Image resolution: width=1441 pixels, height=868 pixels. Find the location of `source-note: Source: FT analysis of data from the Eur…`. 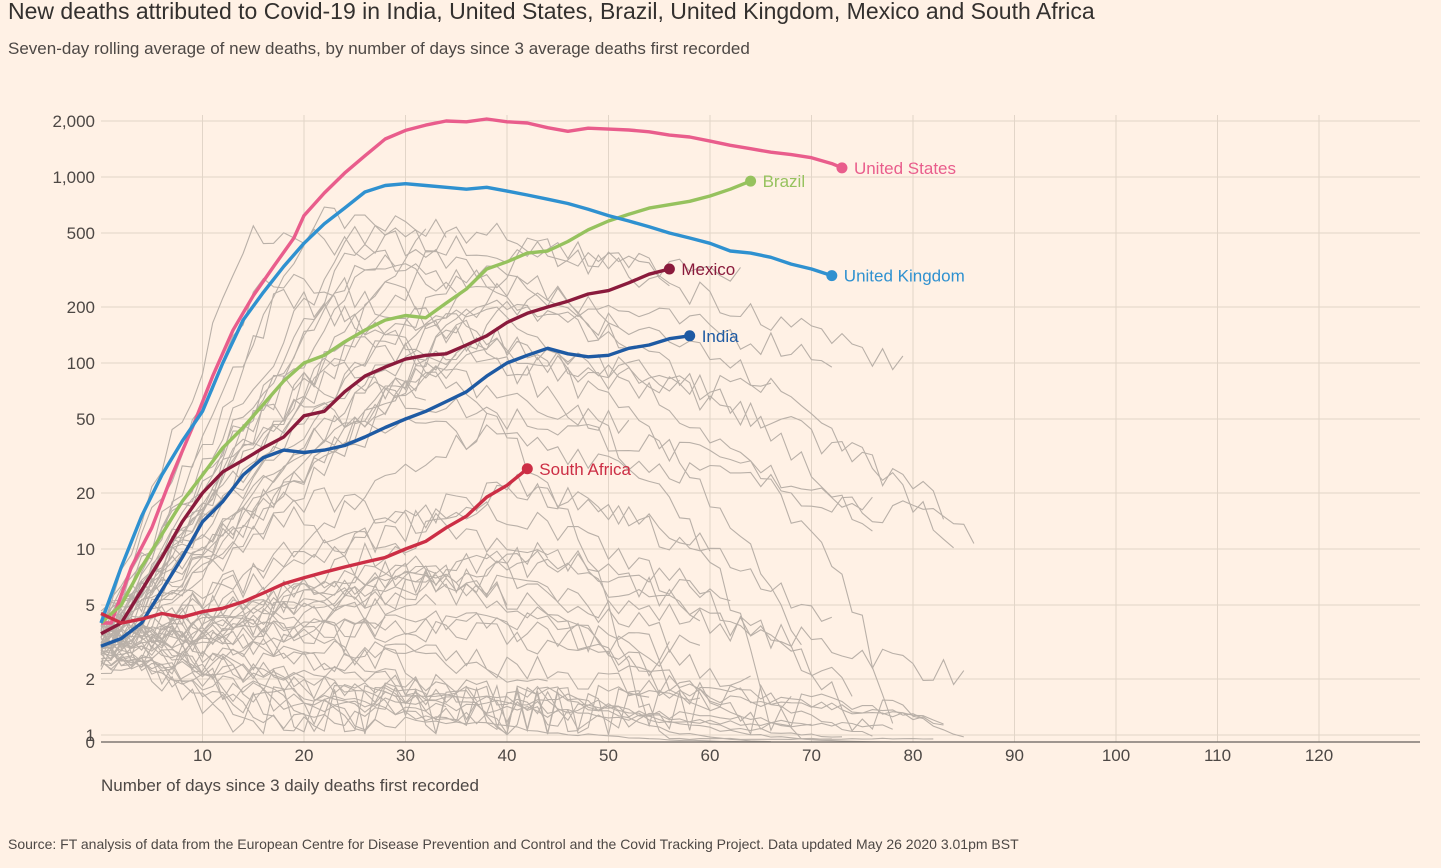

source-note: Source: FT analysis of data from the Eur… is located at coordinates (513, 844).